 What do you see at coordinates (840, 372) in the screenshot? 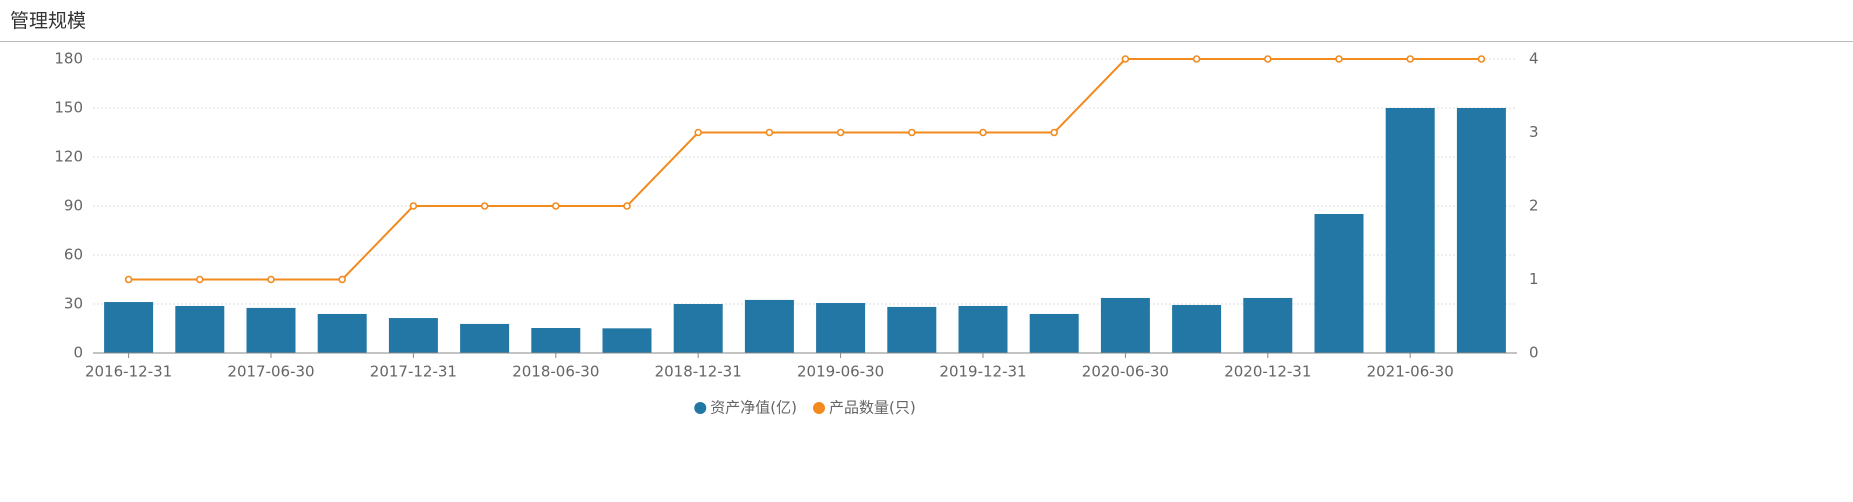
I see `x-tick-label: 2019-06-30` at bounding box center [840, 372].